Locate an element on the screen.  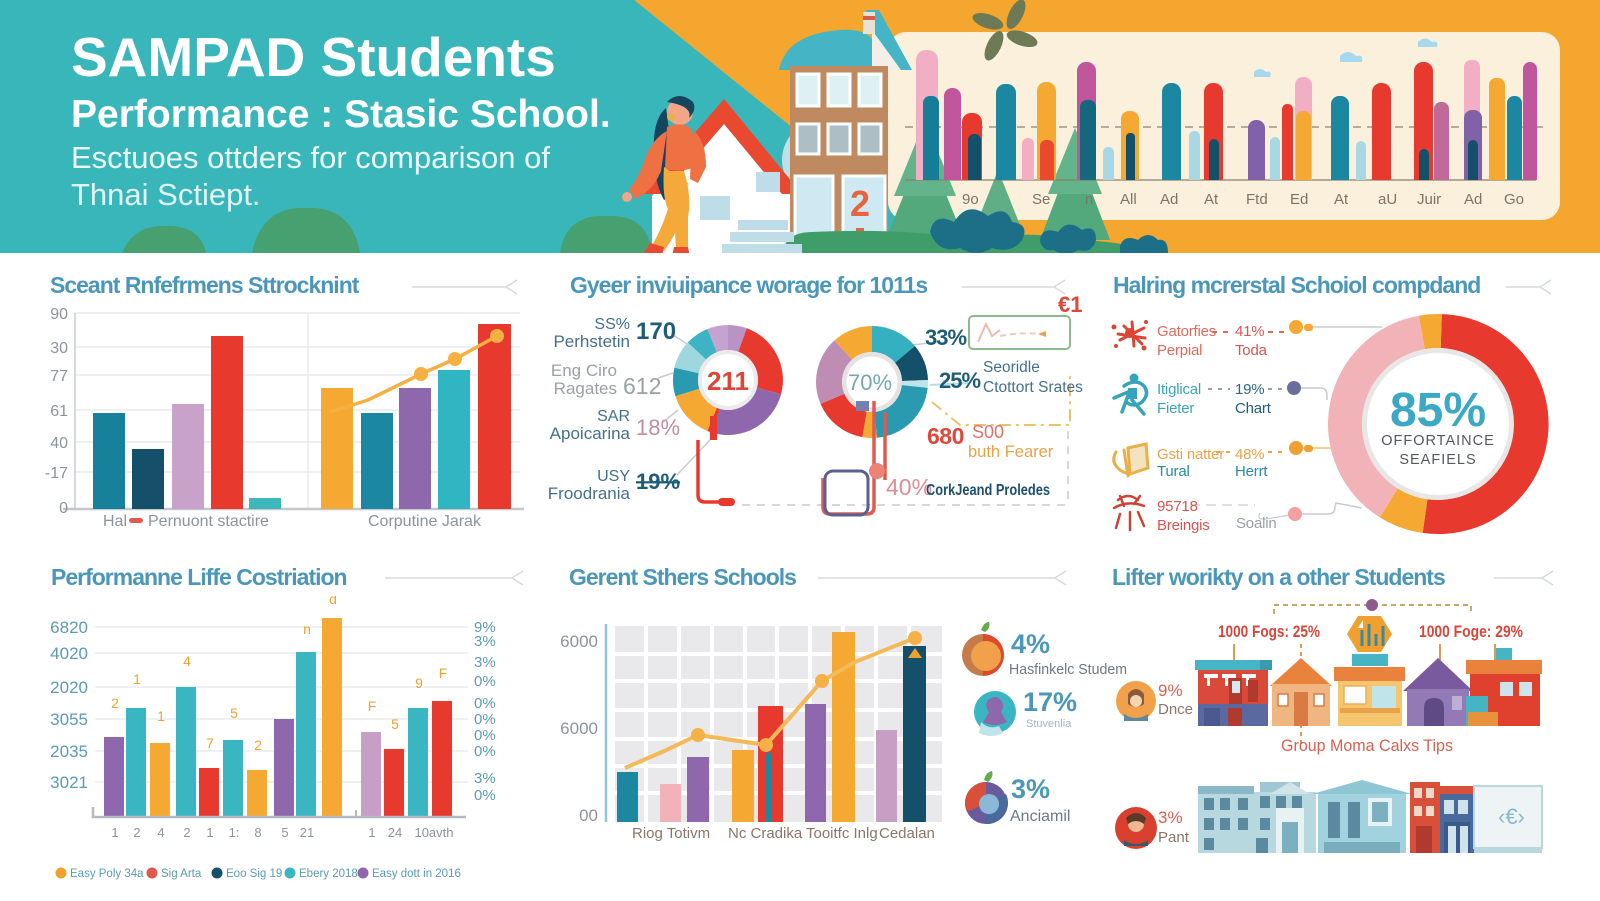
svg-text: Riog Totivm is located at coordinates (671, 833).